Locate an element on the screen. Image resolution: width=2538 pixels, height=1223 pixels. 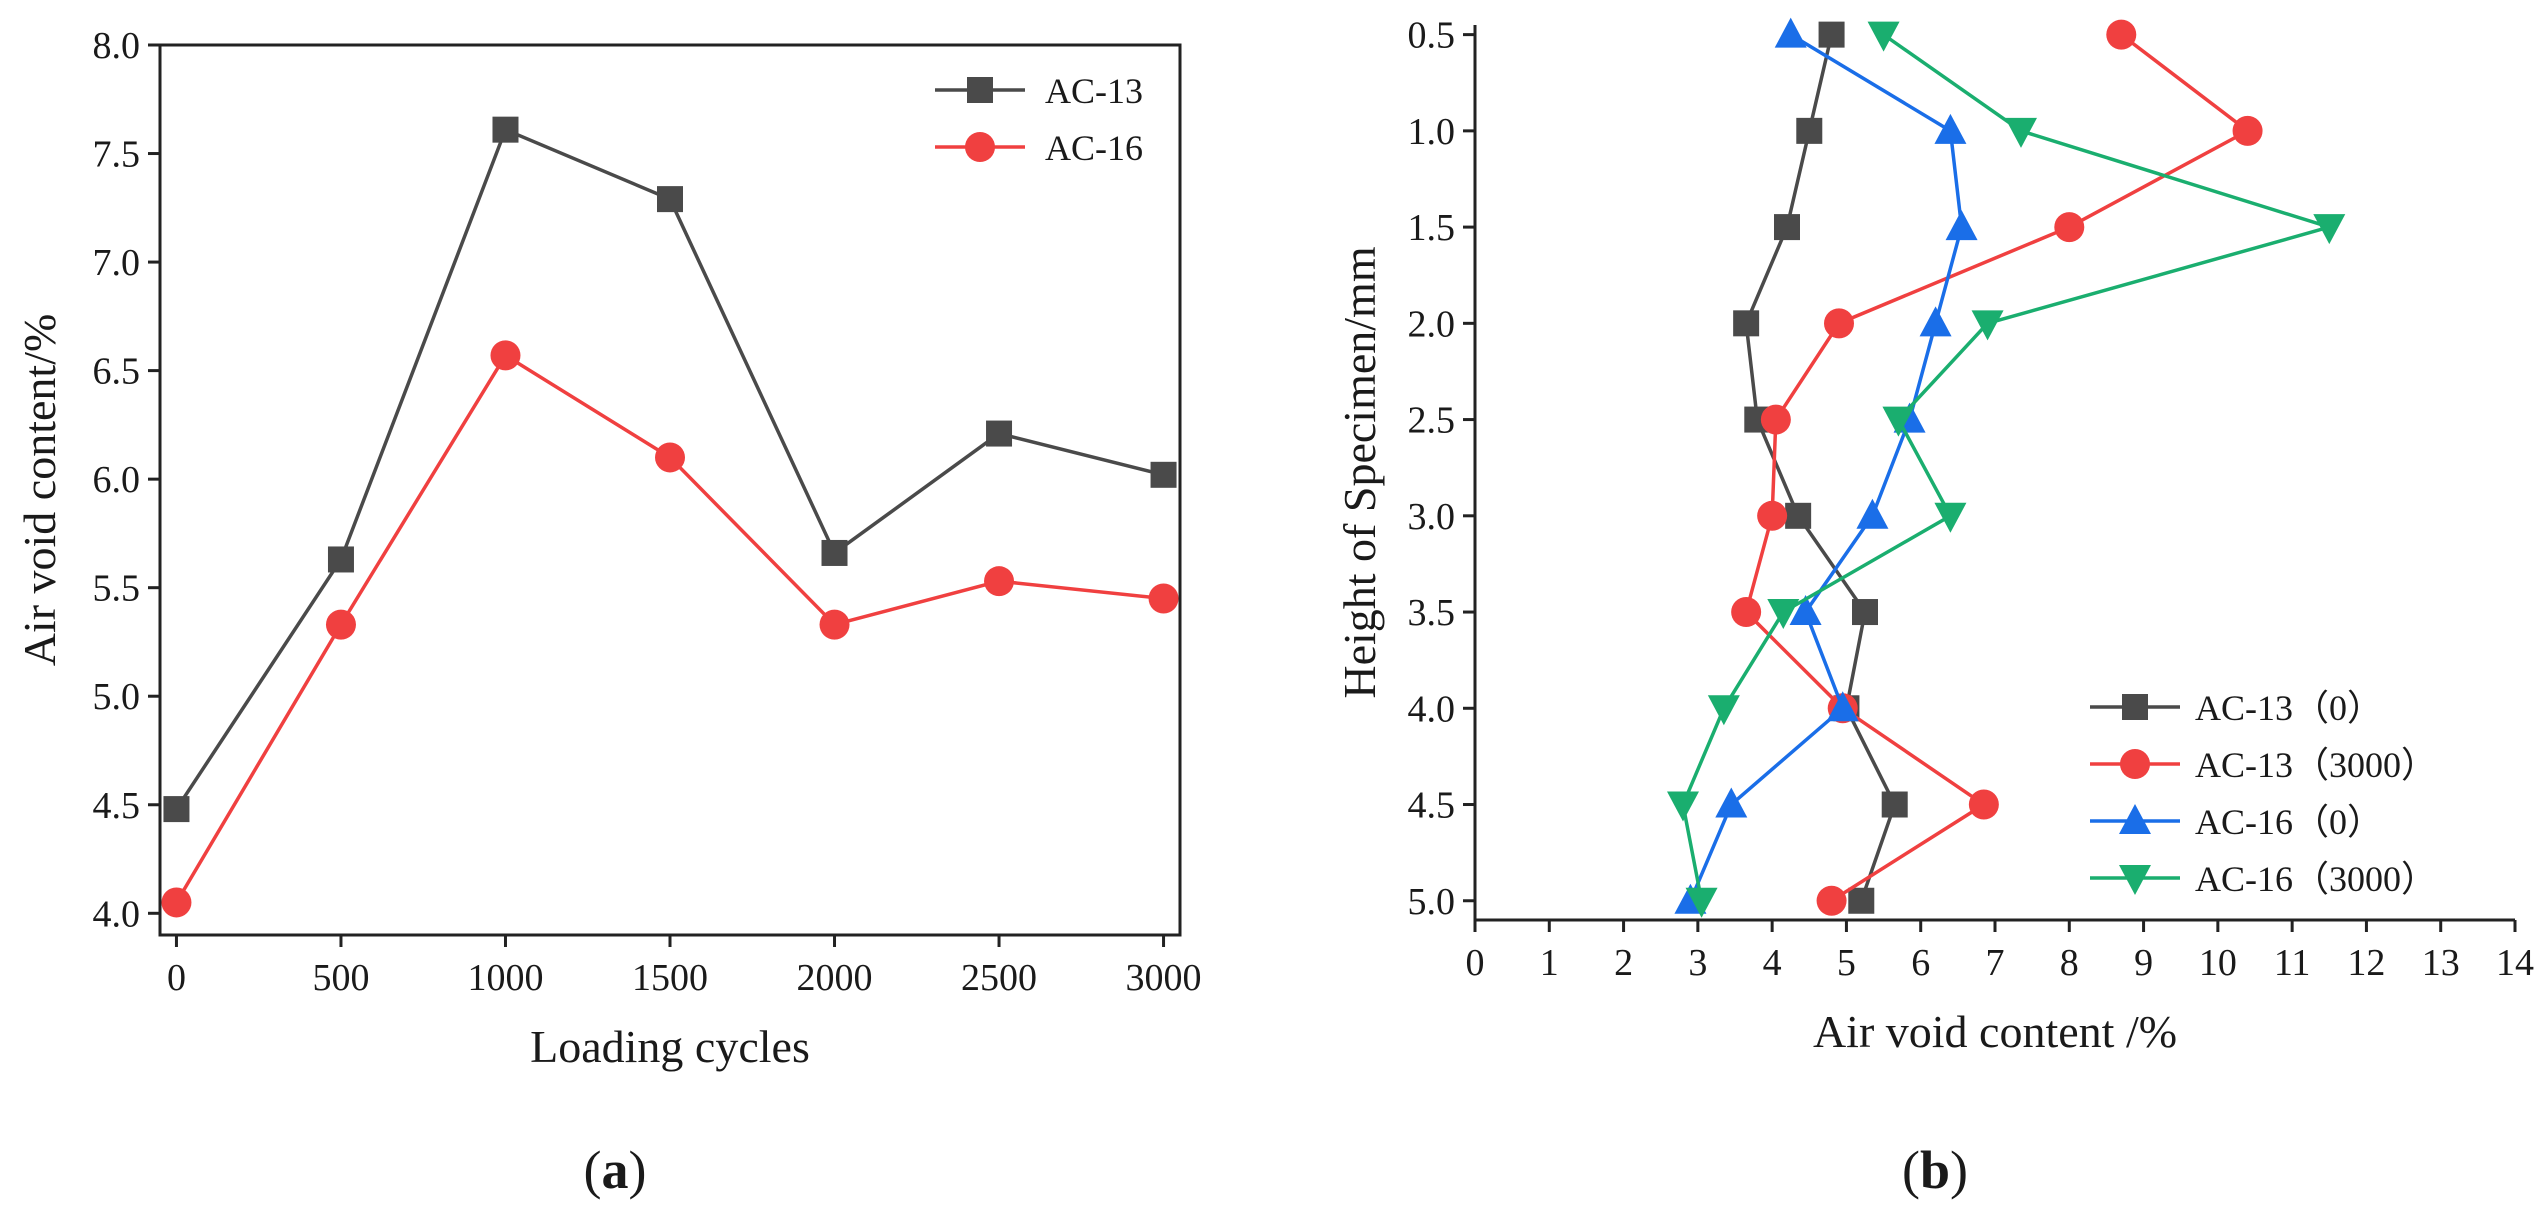
y-axis-title: Air void content/% is located at coordinates (39, 490).